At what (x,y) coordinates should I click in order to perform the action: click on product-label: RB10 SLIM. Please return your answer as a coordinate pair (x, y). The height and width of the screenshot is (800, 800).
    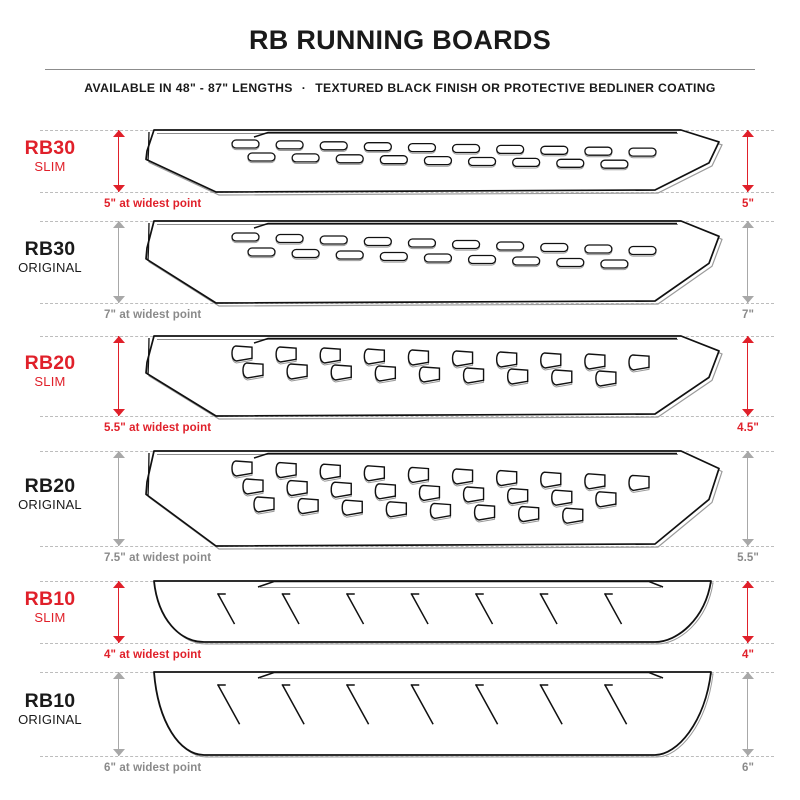
    Looking at the image, I should click on (50, 607).